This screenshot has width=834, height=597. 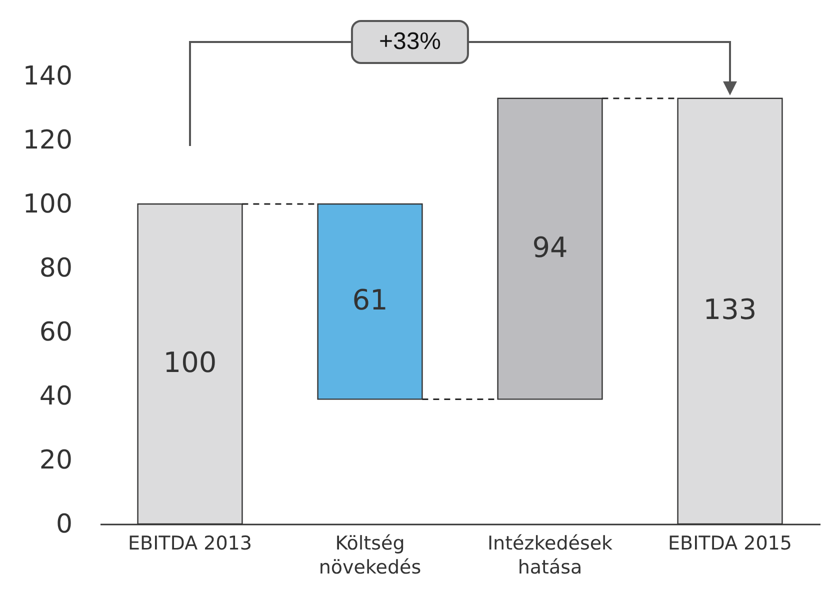 What do you see at coordinates (370, 555) in the screenshot?
I see `x-tick-label: Költség növekedés` at bounding box center [370, 555].